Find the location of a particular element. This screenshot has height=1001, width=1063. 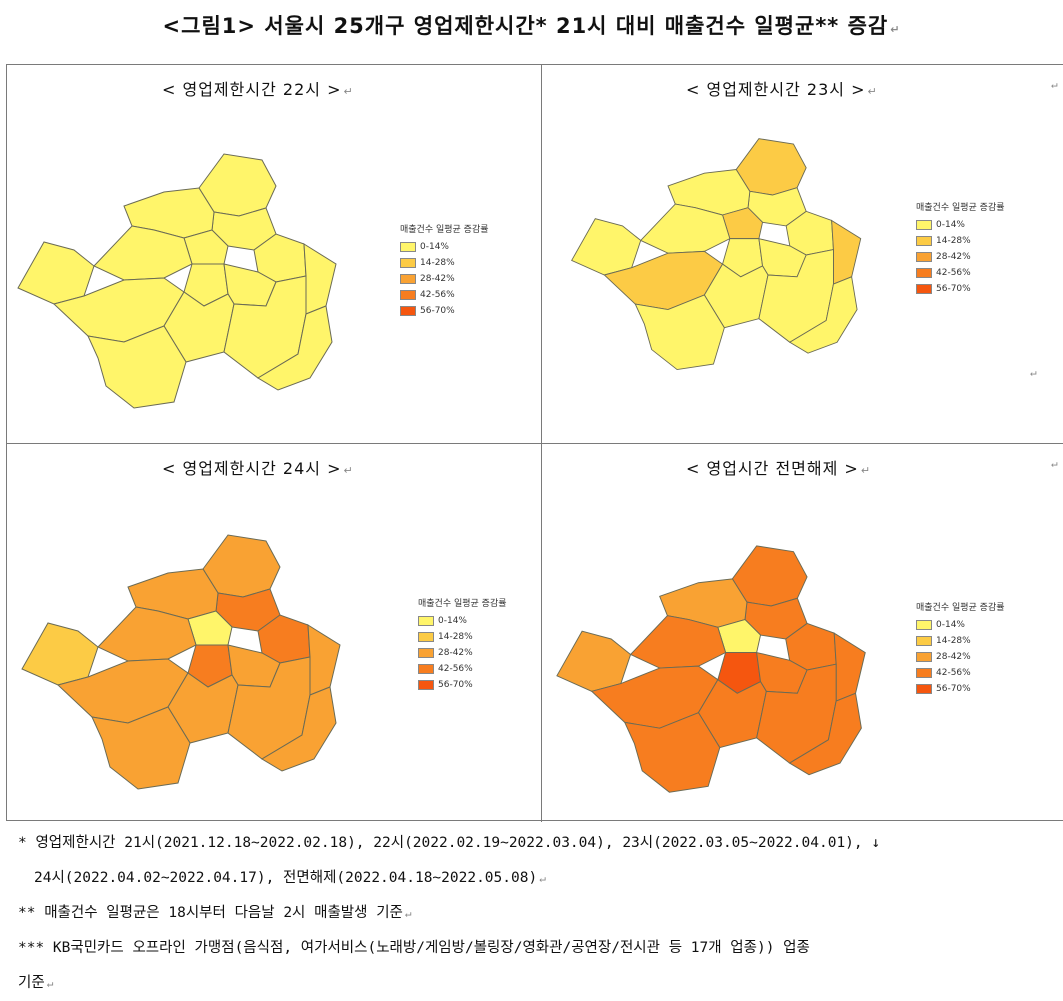

footnote-2: ** 매출건수 일평균은 18시부터 다음날 2시 매출발생 기준 ↵ is located at coordinates (215, 913).